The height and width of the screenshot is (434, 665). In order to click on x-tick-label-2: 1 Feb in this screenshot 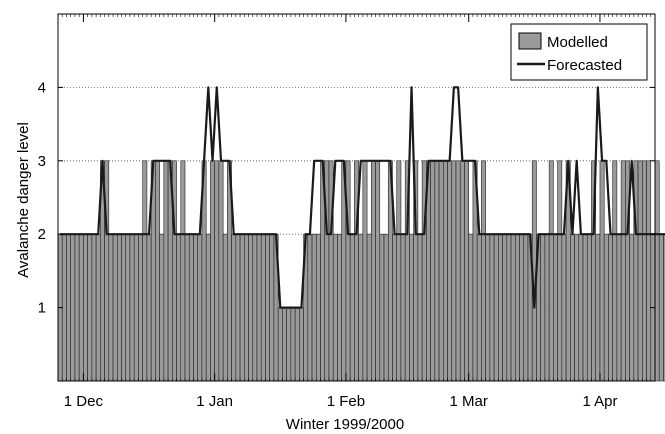, I will do `click(346, 401)`.